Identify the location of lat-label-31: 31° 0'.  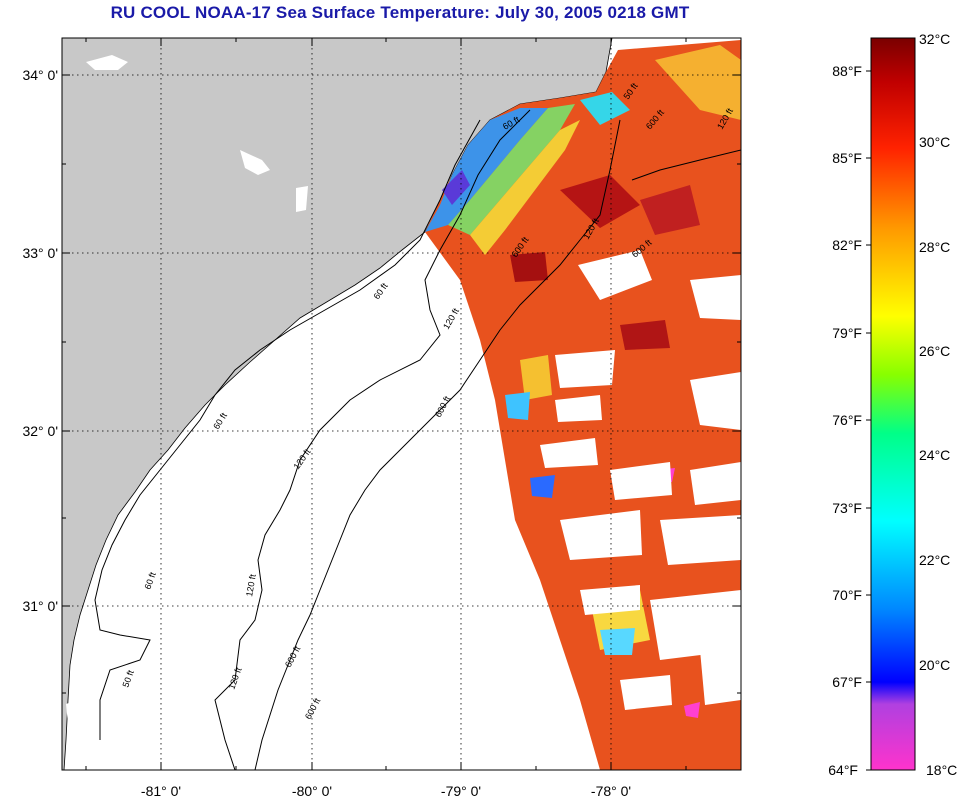
(40, 606).